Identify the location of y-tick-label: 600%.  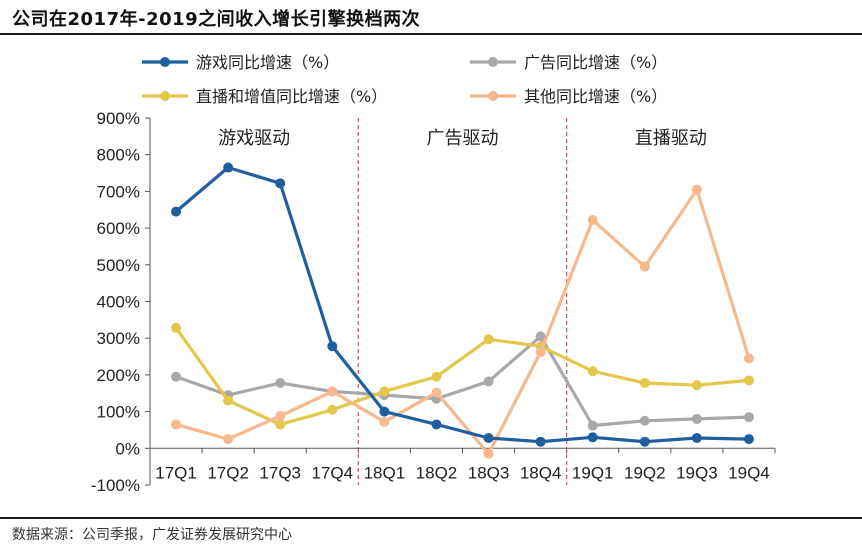
(118, 228).